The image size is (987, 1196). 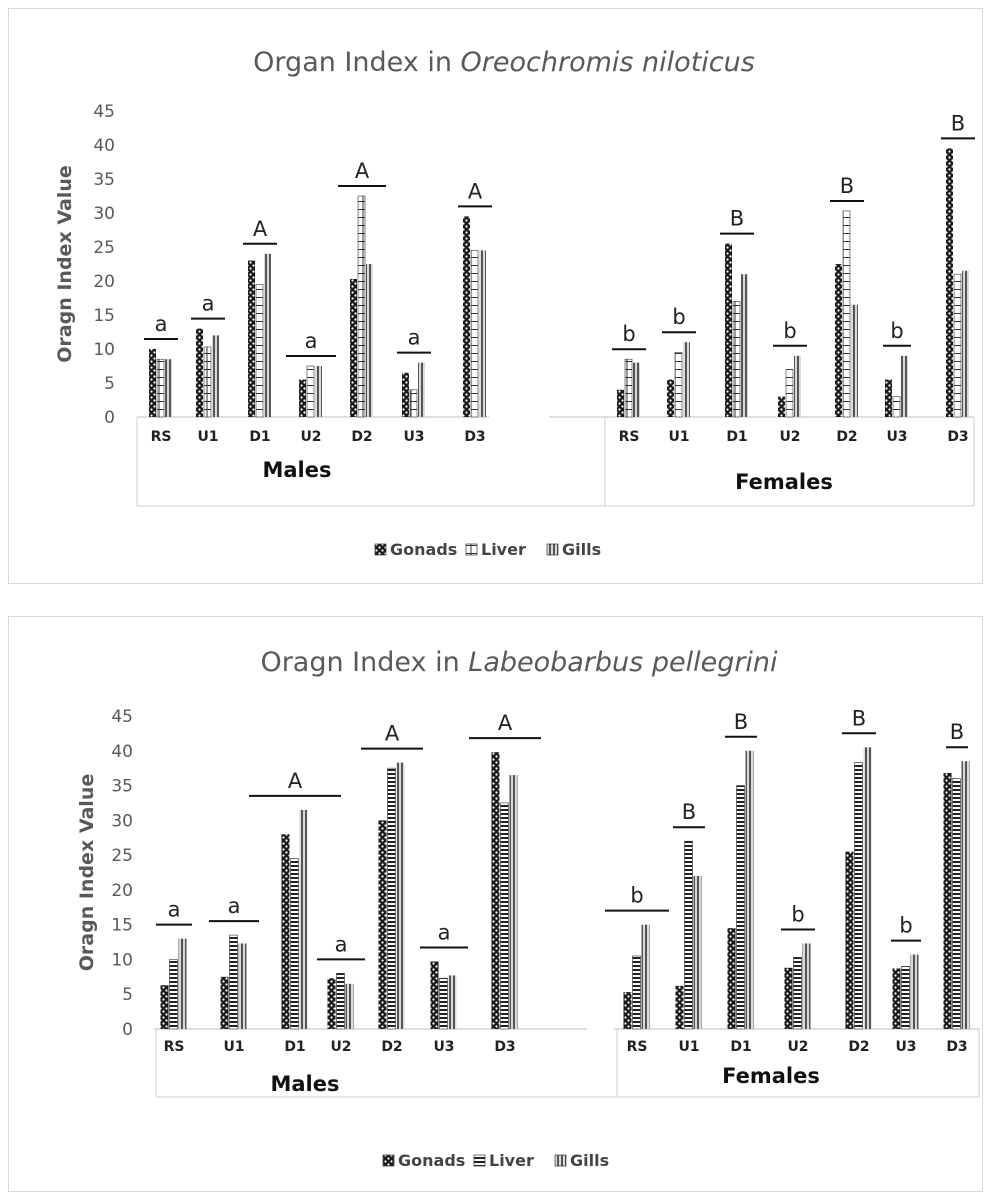 I want to click on group-label: Males, so click(x=296, y=470).